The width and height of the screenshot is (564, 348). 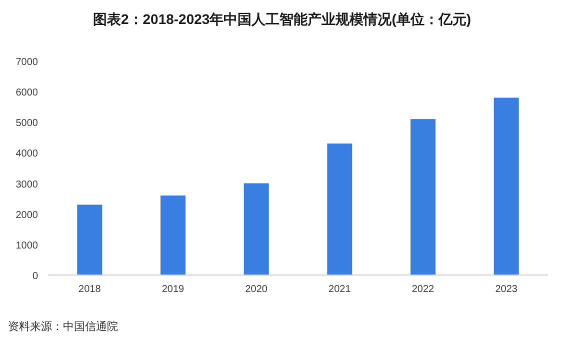 What do you see at coordinates (282, 19) in the screenshot?
I see `chart-title: 图表2：2018-2023年中国人工智能产业规模情况(单位：亿元)` at bounding box center [282, 19].